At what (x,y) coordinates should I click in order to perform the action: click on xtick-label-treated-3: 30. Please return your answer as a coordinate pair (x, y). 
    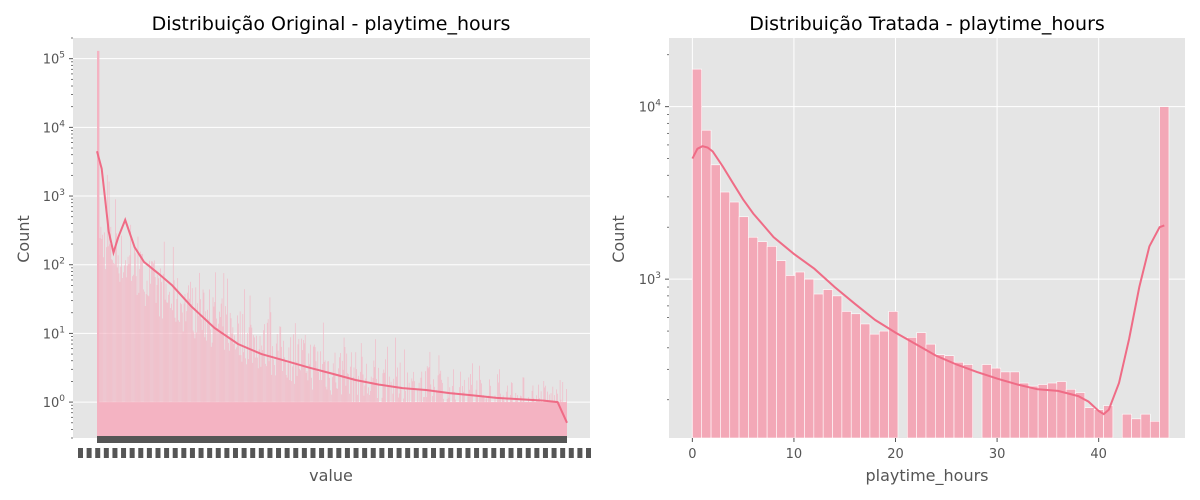
    Looking at the image, I should click on (997, 454).